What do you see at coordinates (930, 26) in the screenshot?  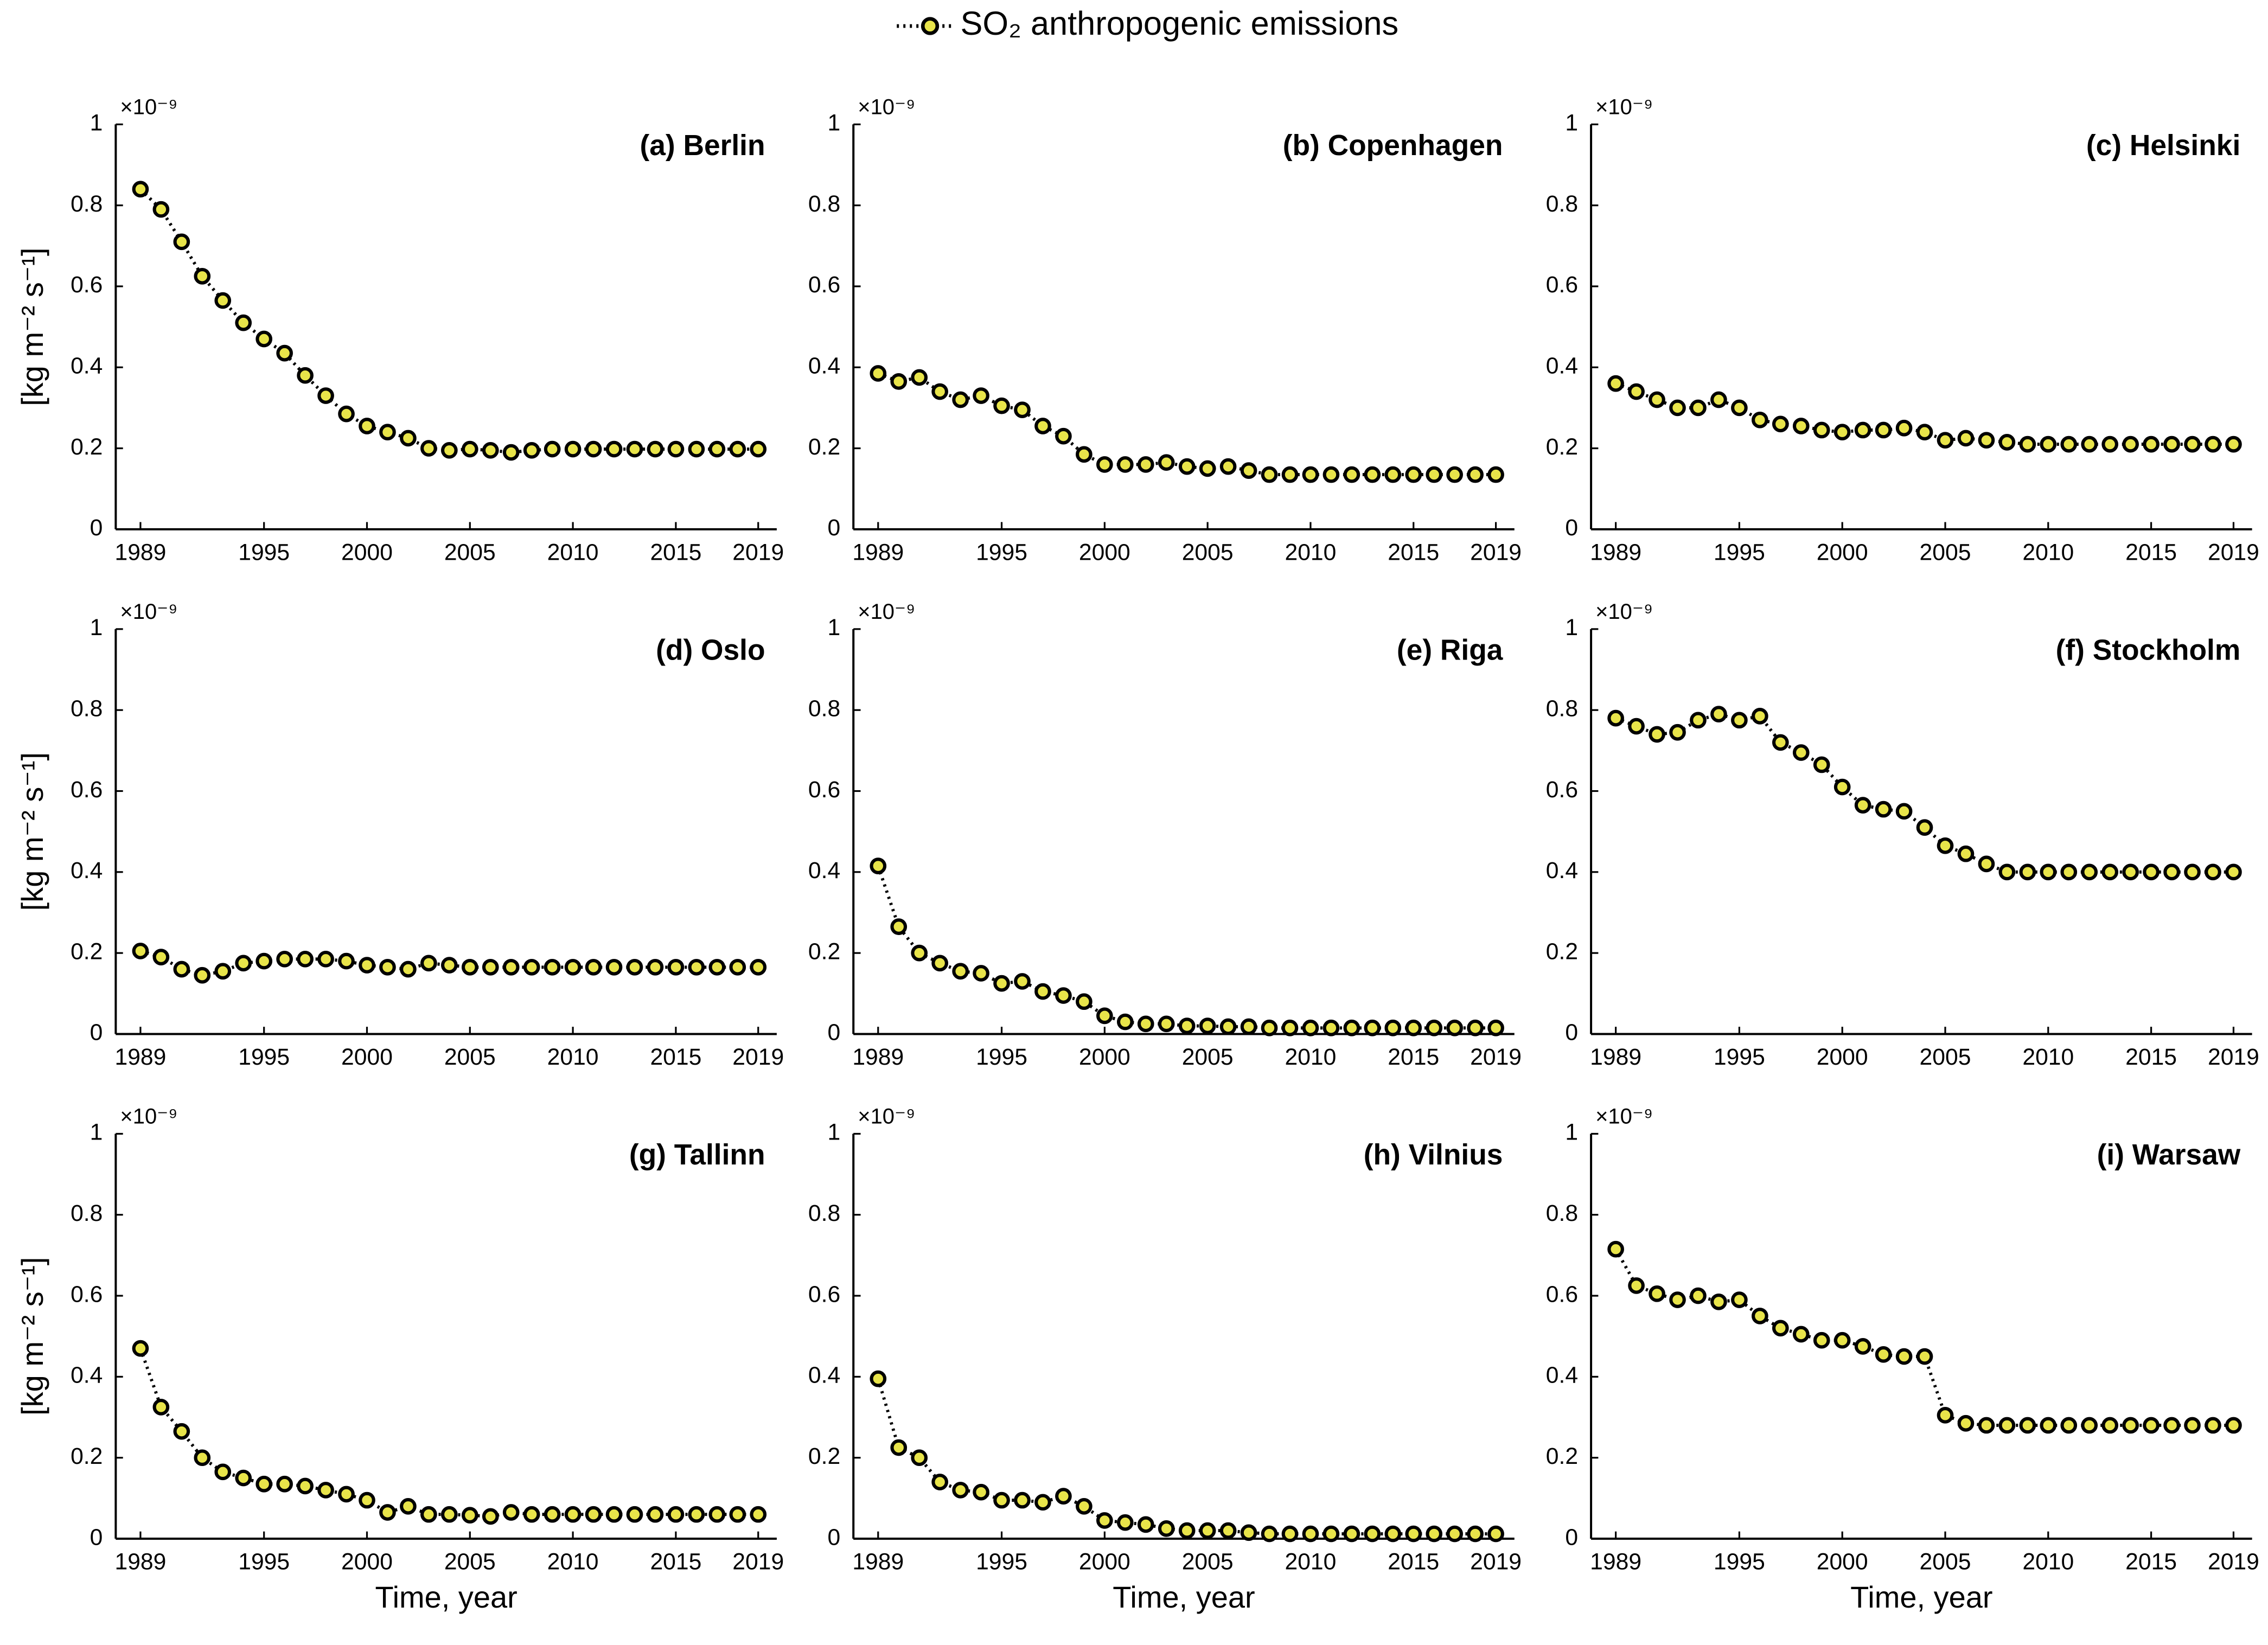 I see `legend-marker` at bounding box center [930, 26].